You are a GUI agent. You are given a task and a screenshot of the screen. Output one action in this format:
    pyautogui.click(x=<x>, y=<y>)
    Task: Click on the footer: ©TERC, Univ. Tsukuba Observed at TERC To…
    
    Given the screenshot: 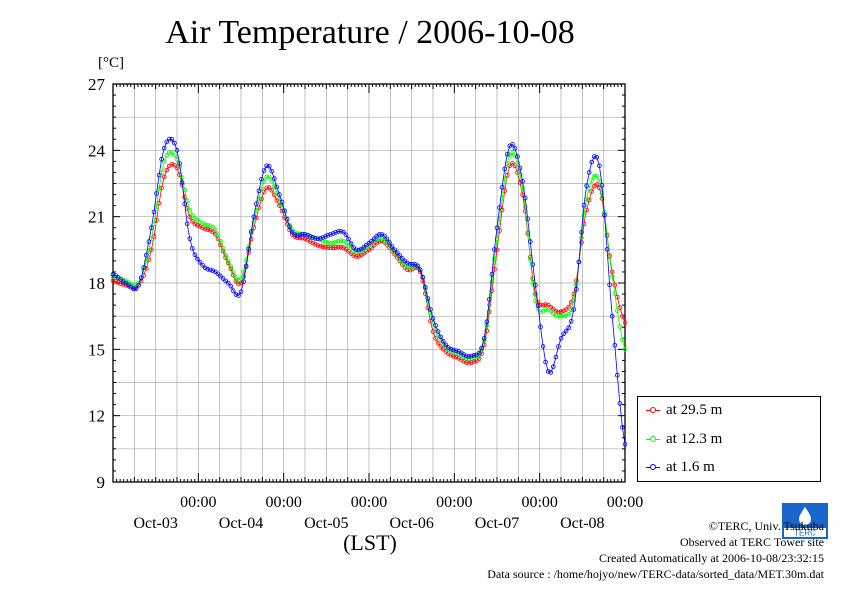 What is the action you would take?
    pyautogui.click(x=655, y=550)
    